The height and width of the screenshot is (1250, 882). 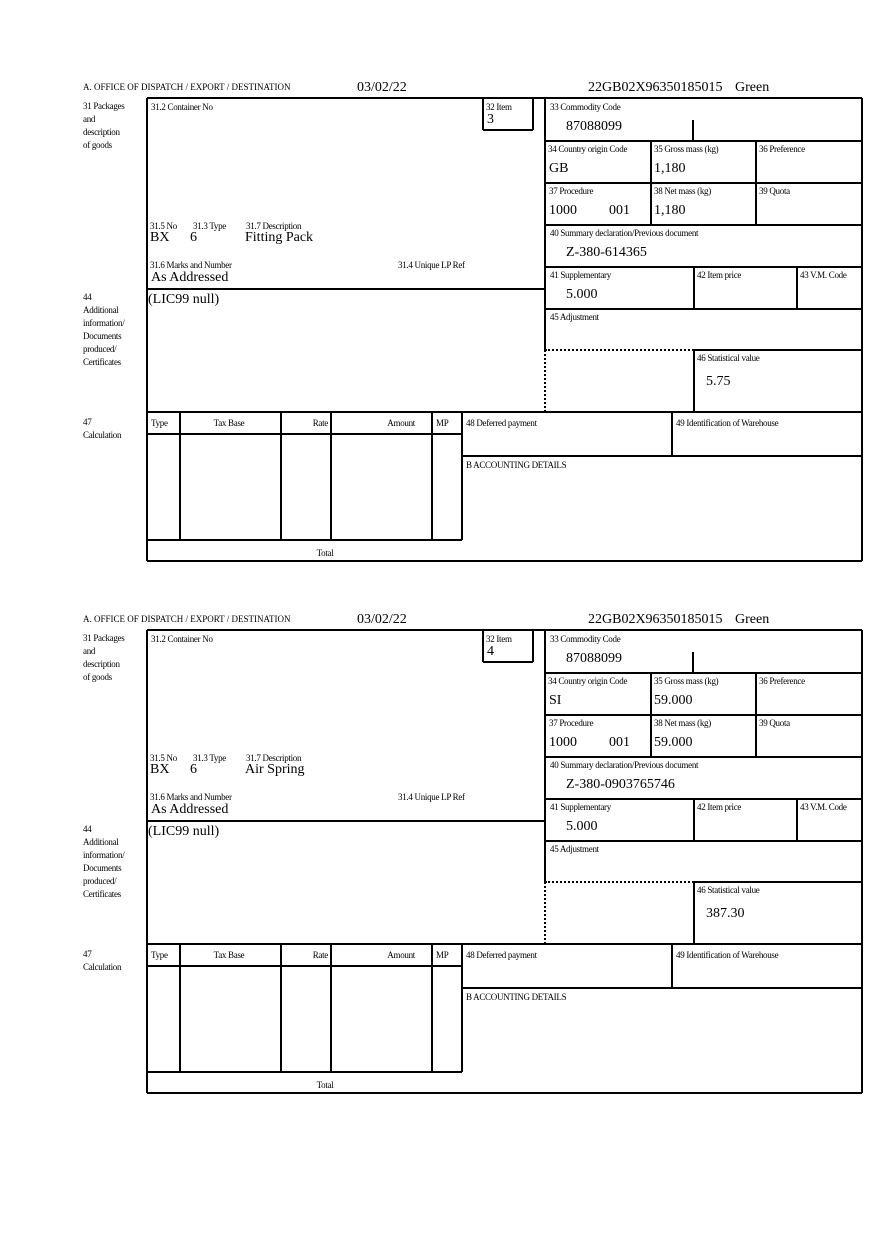 What do you see at coordinates (193, 769) in the screenshot?
I see `package-type: 6` at bounding box center [193, 769].